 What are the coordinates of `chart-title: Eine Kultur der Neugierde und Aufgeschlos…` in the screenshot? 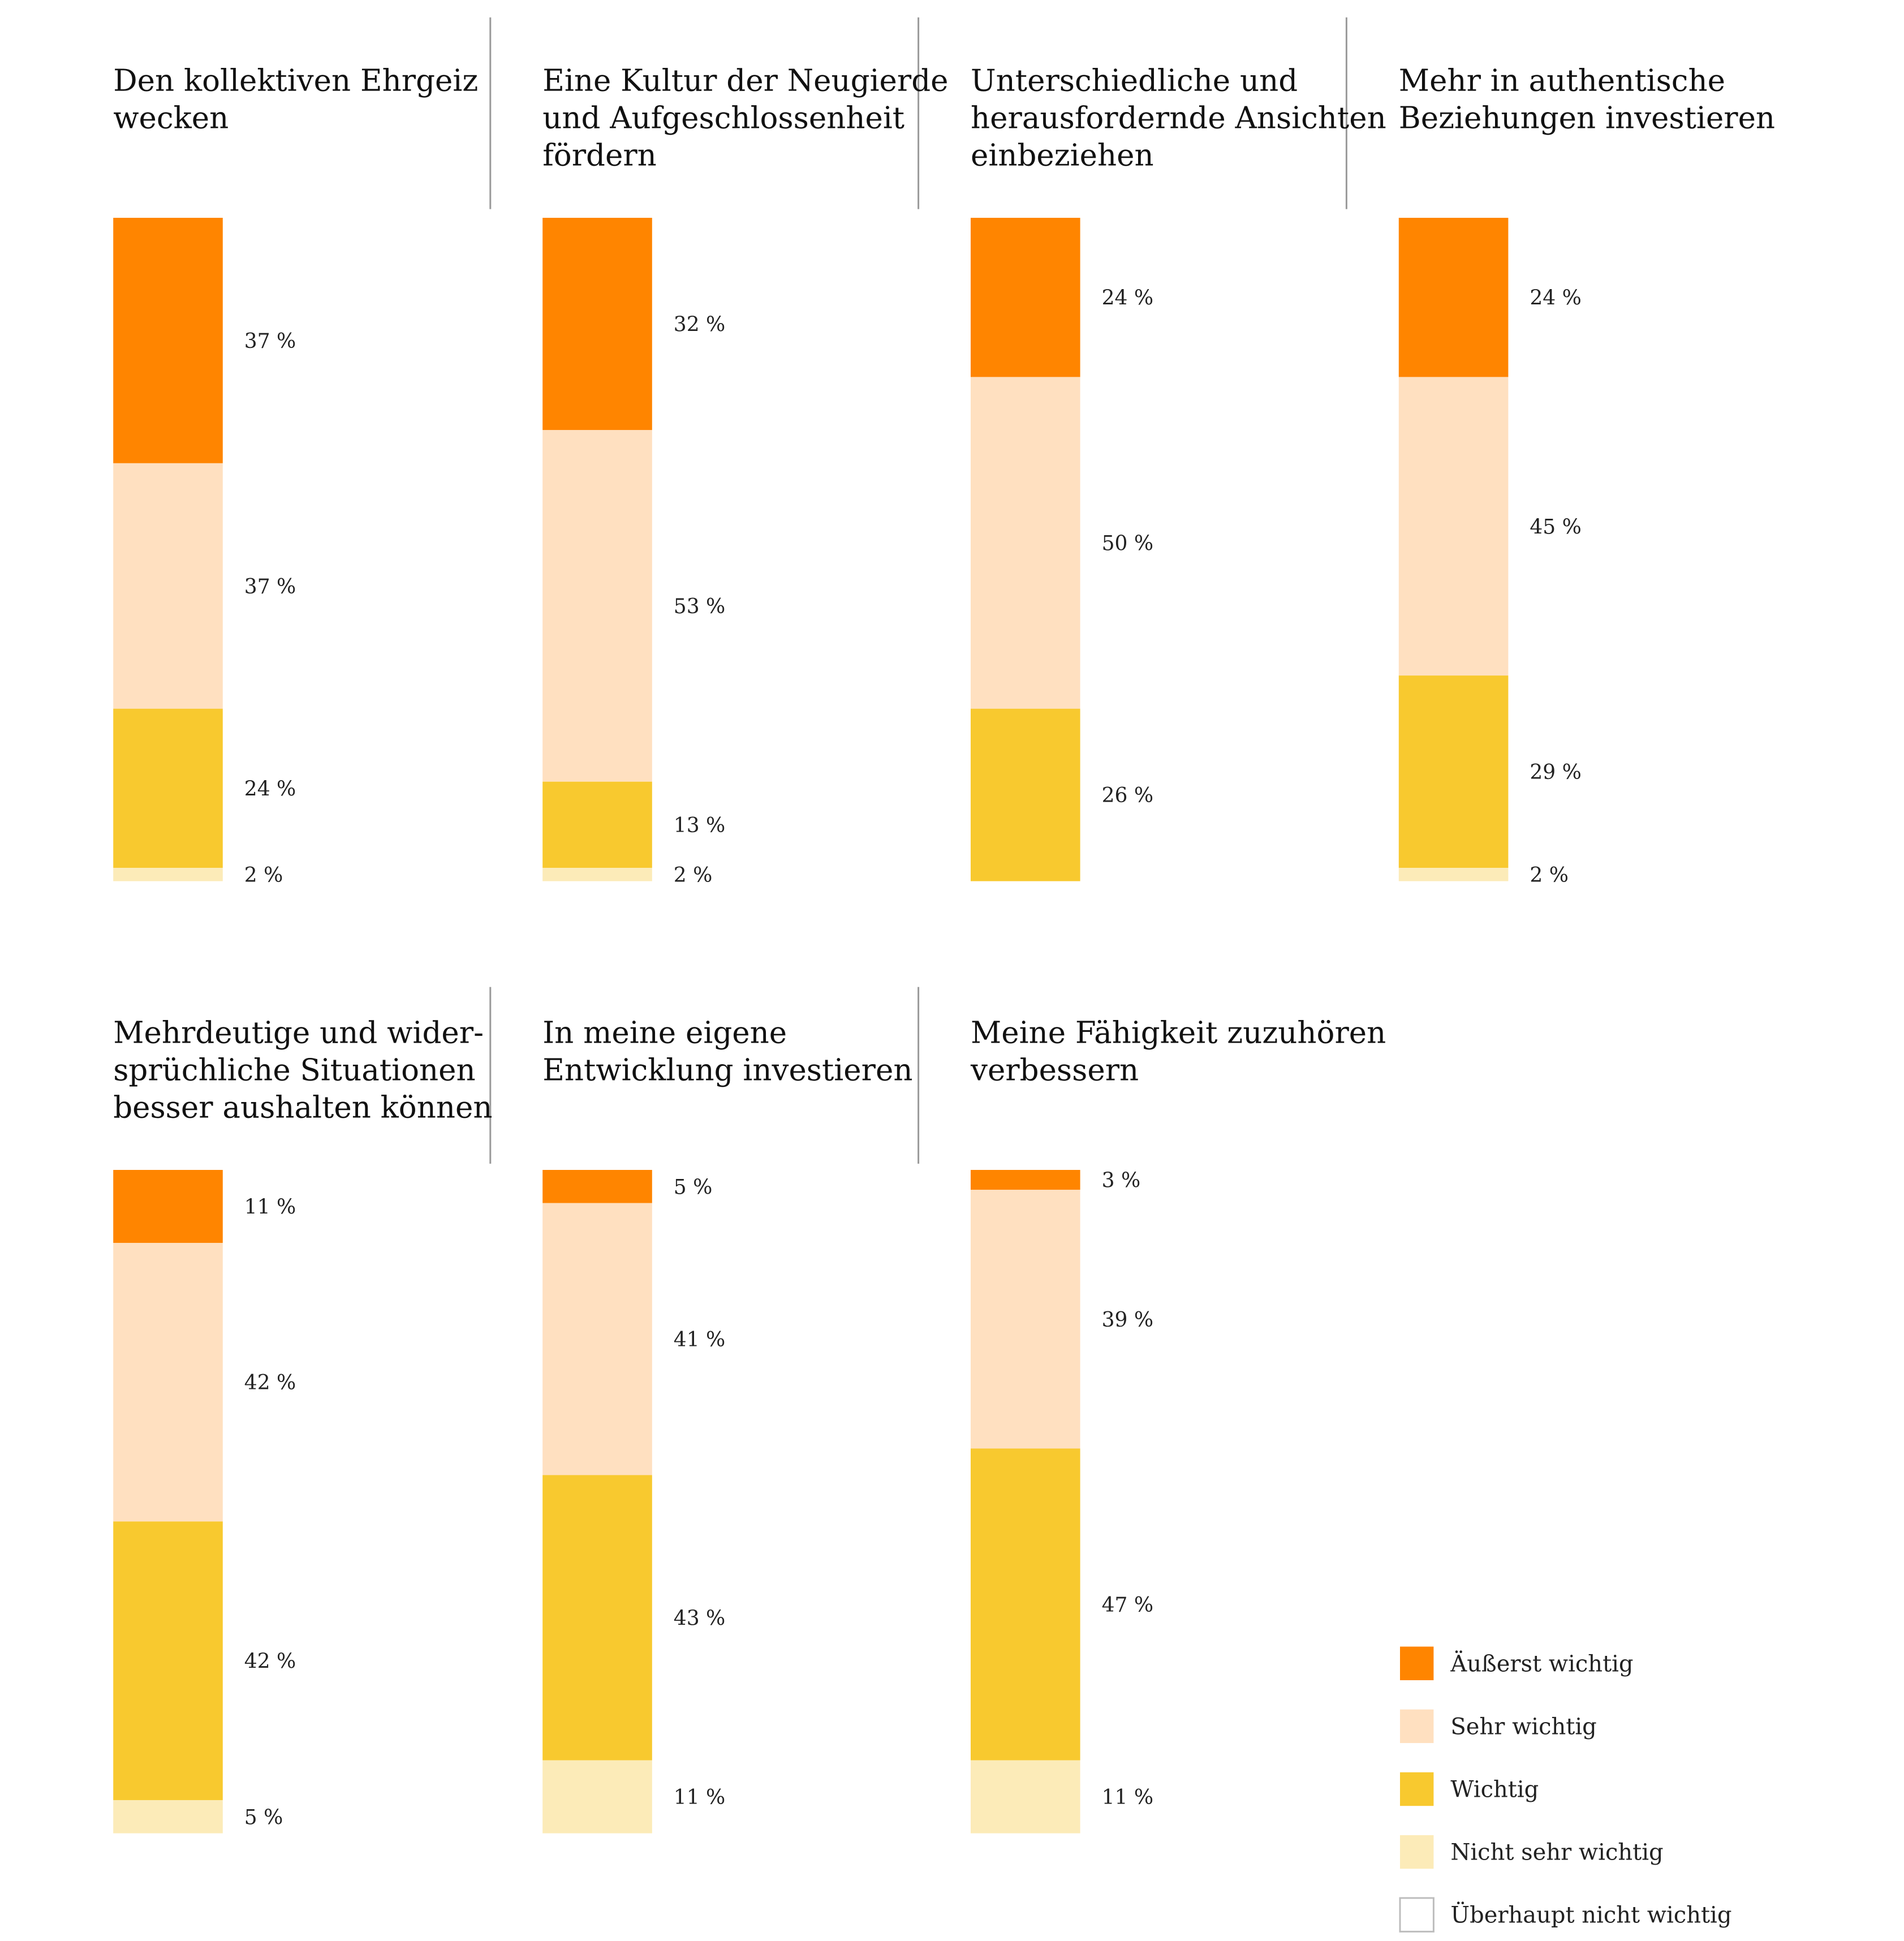 It's located at (745, 118).